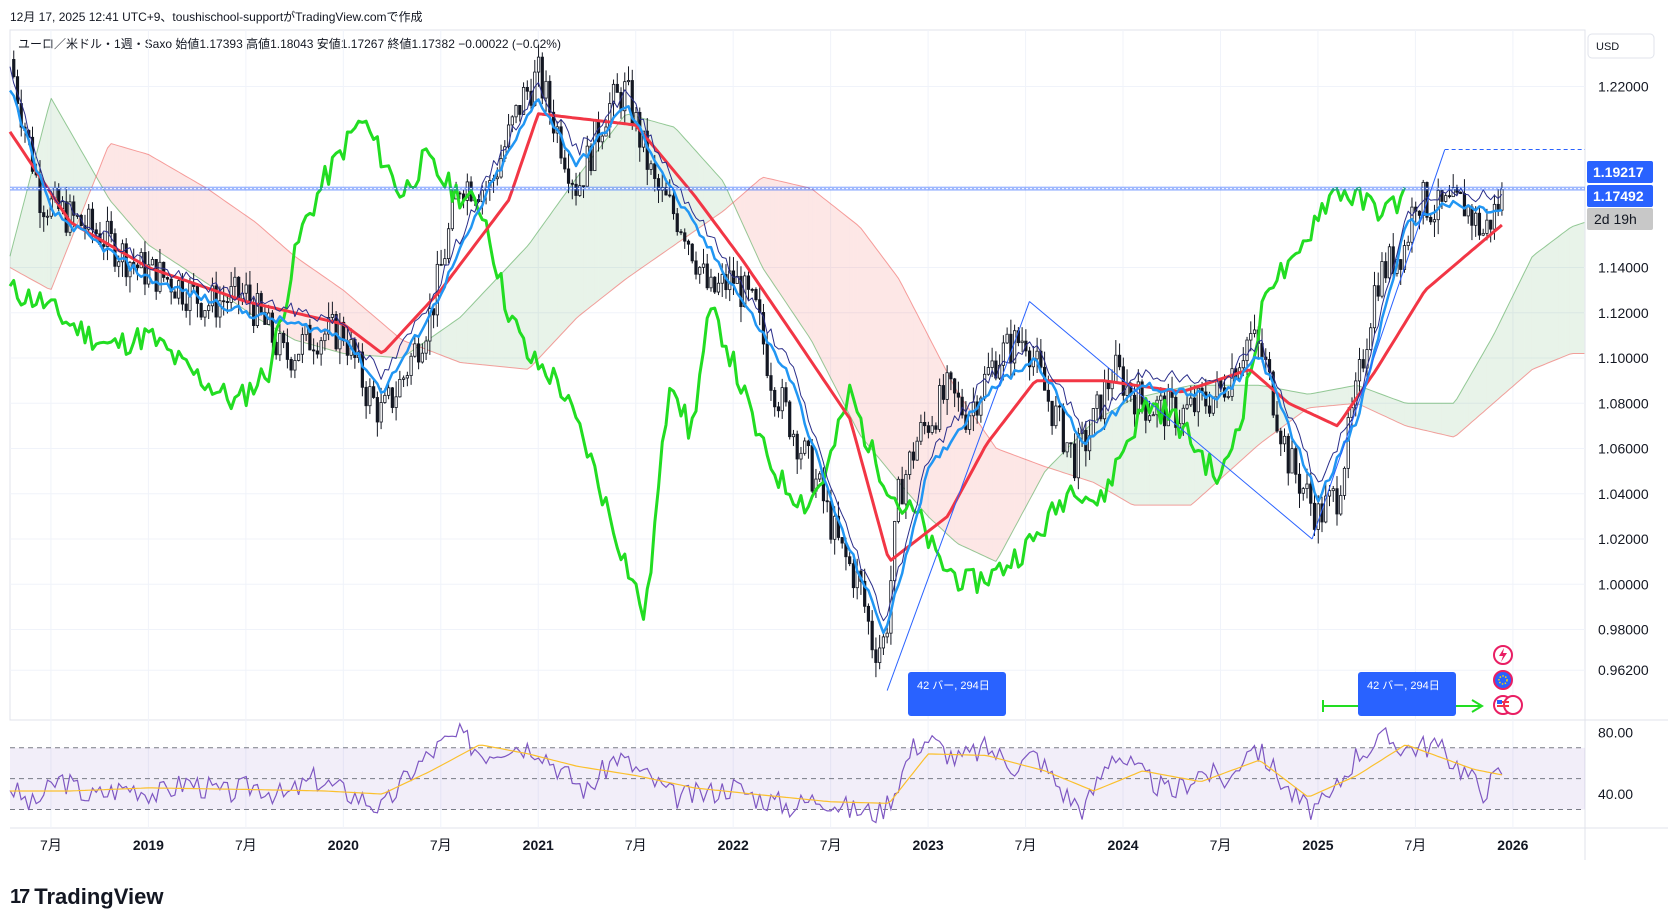 This screenshot has height=923, width=1668. Describe the element at coordinates (86, 897) in the screenshot. I see `tradingview-logo: 17 TradingView` at that location.